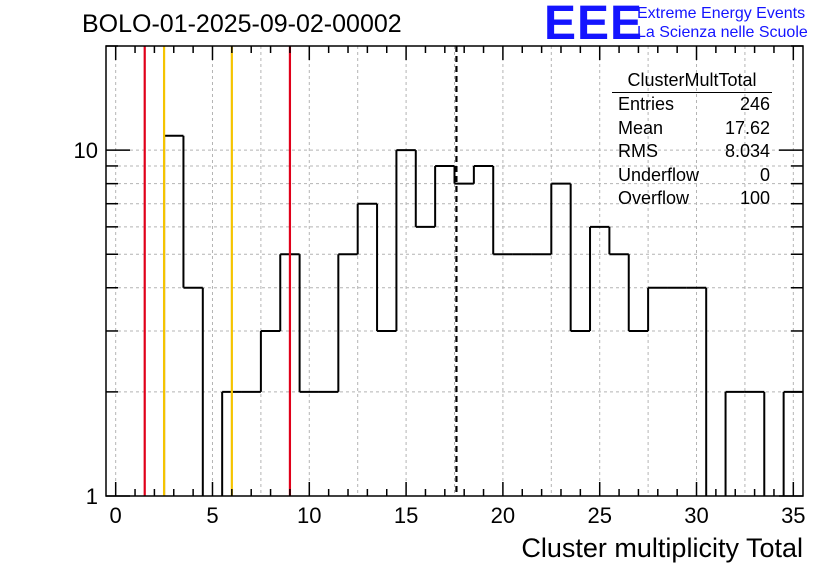 The height and width of the screenshot is (577, 836). Describe the element at coordinates (654, 198) in the screenshot. I see `stats-label: Overflow` at that location.